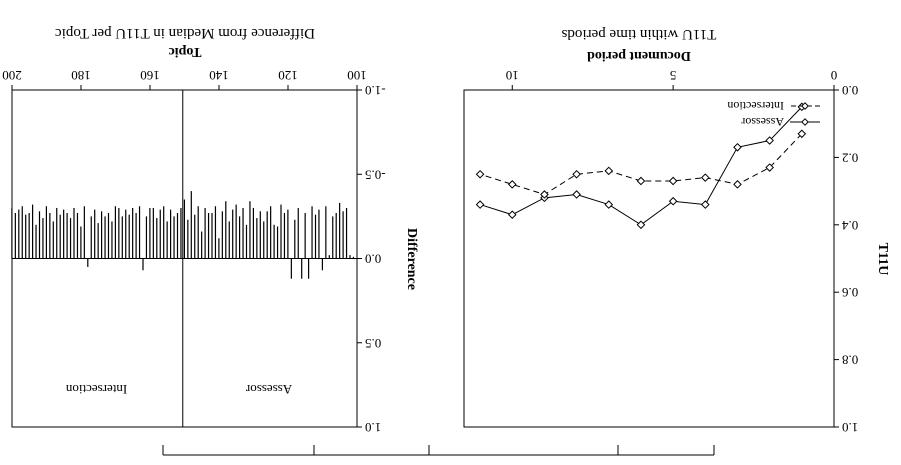 The height and width of the screenshot is (465, 901). Describe the element at coordinates (850, 427) in the screenshot. I see `line-chart-y-tick-label: 1.0` at that location.